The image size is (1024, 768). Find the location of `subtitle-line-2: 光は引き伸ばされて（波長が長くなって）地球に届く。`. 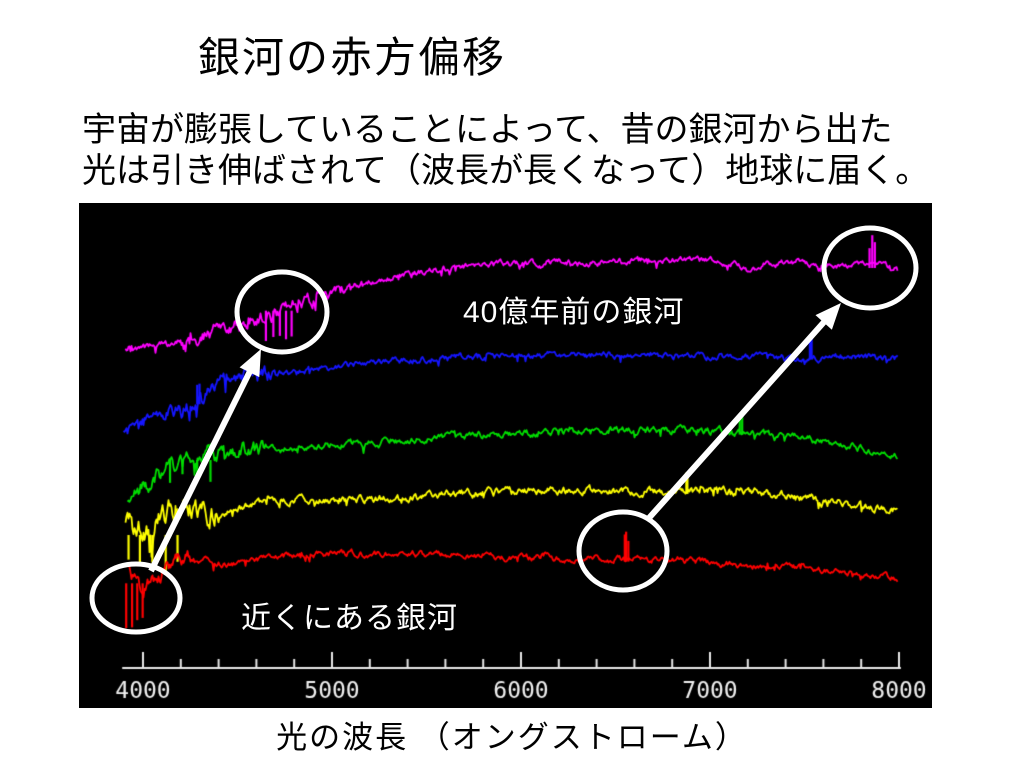

subtitle-line-2: 光は引き伸ばされて（波長が長くなって）地球に届く。 is located at coordinates (506, 171).